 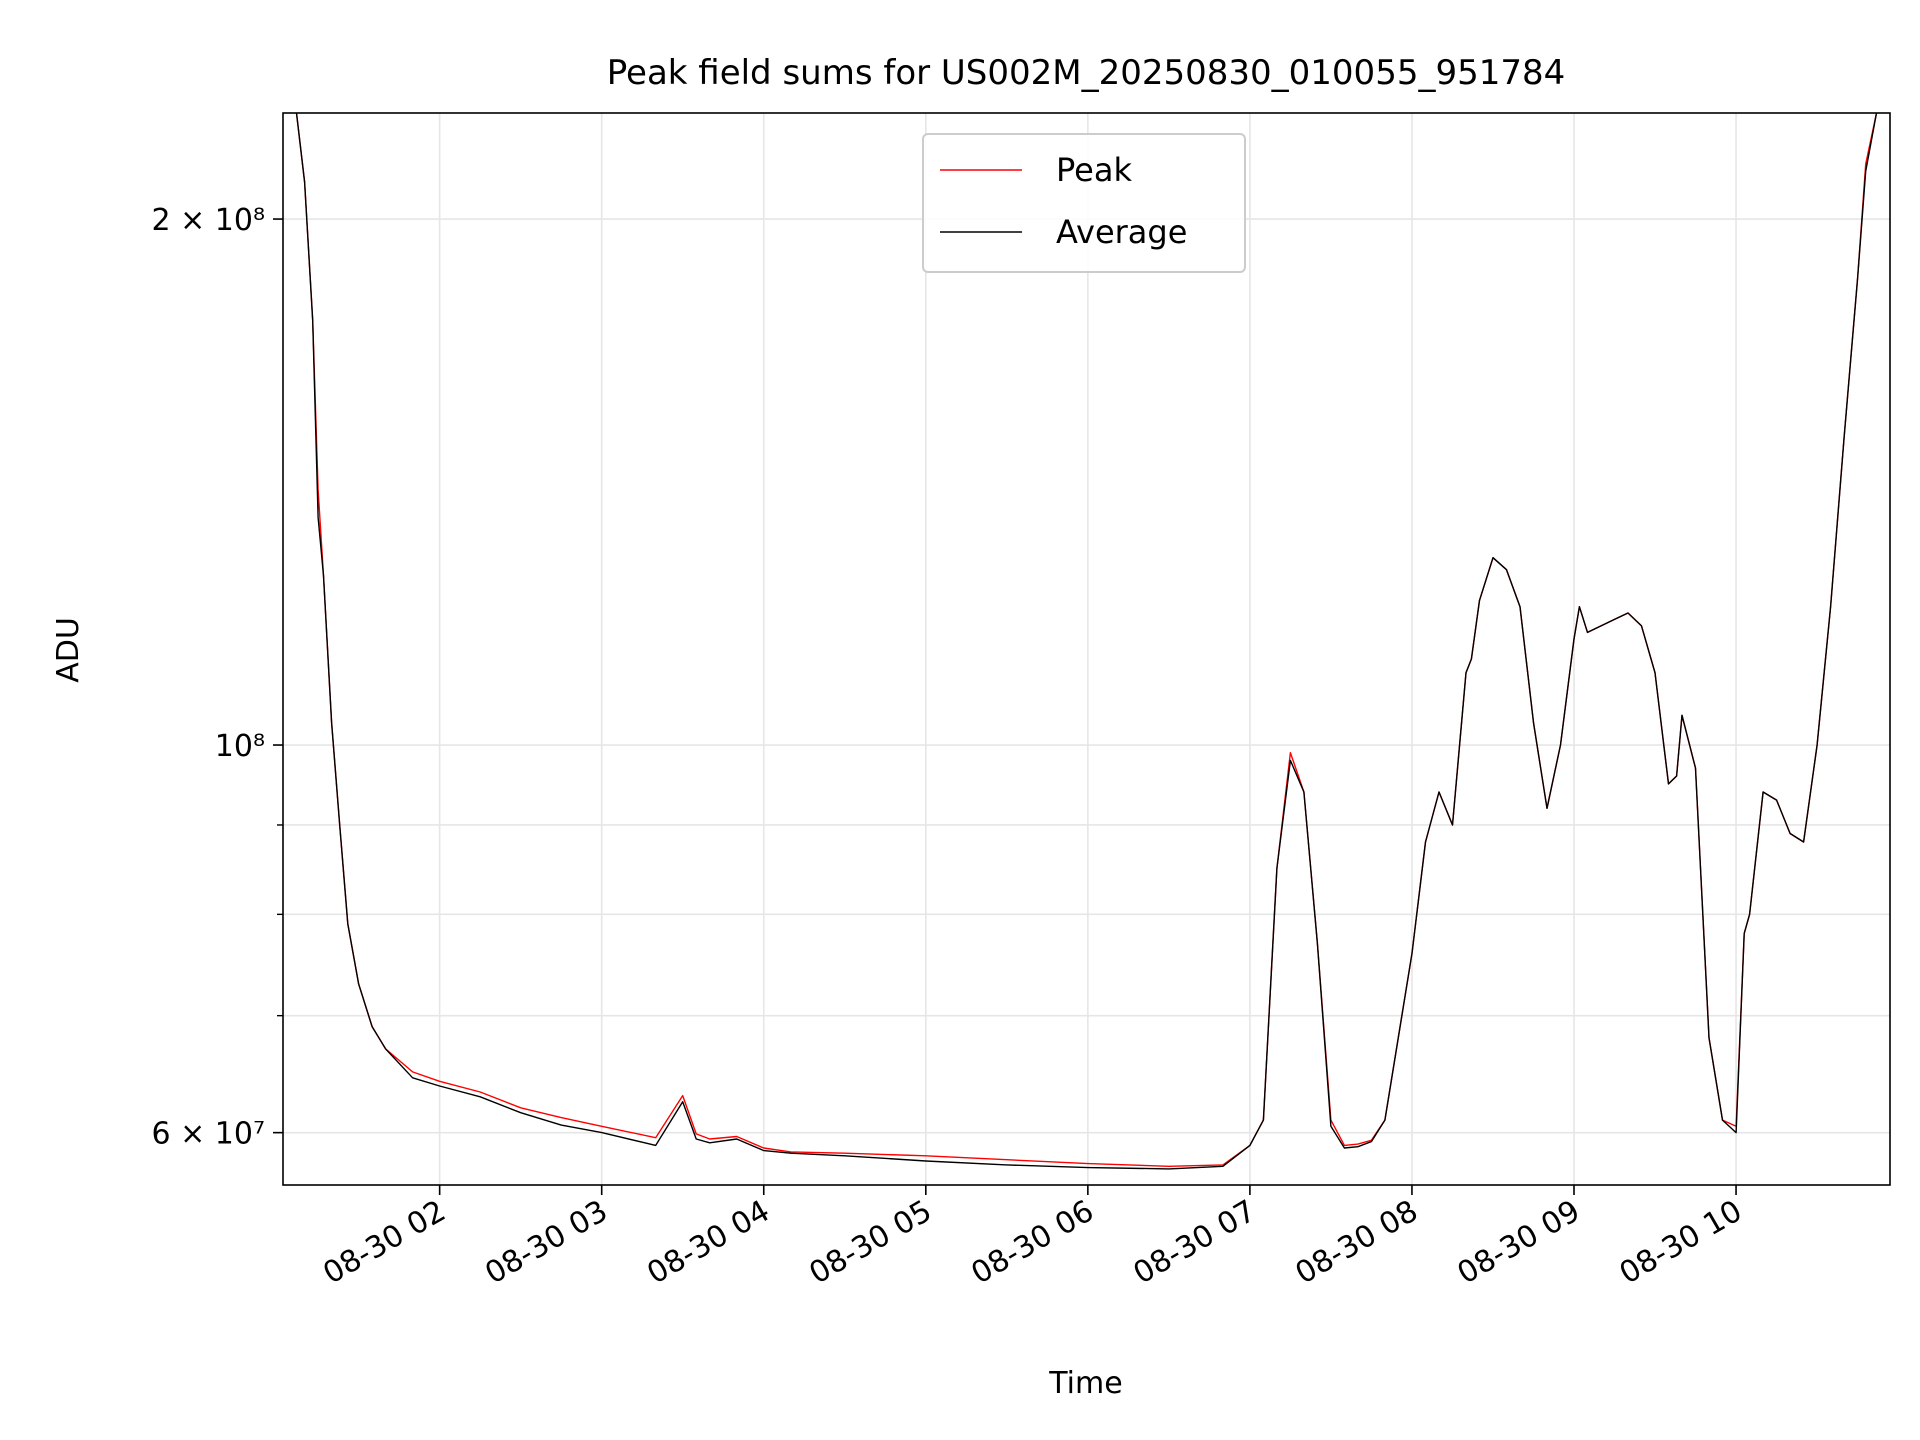 What do you see at coordinates (1085, 1383) in the screenshot?
I see `x-axis-label: Time` at bounding box center [1085, 1383].